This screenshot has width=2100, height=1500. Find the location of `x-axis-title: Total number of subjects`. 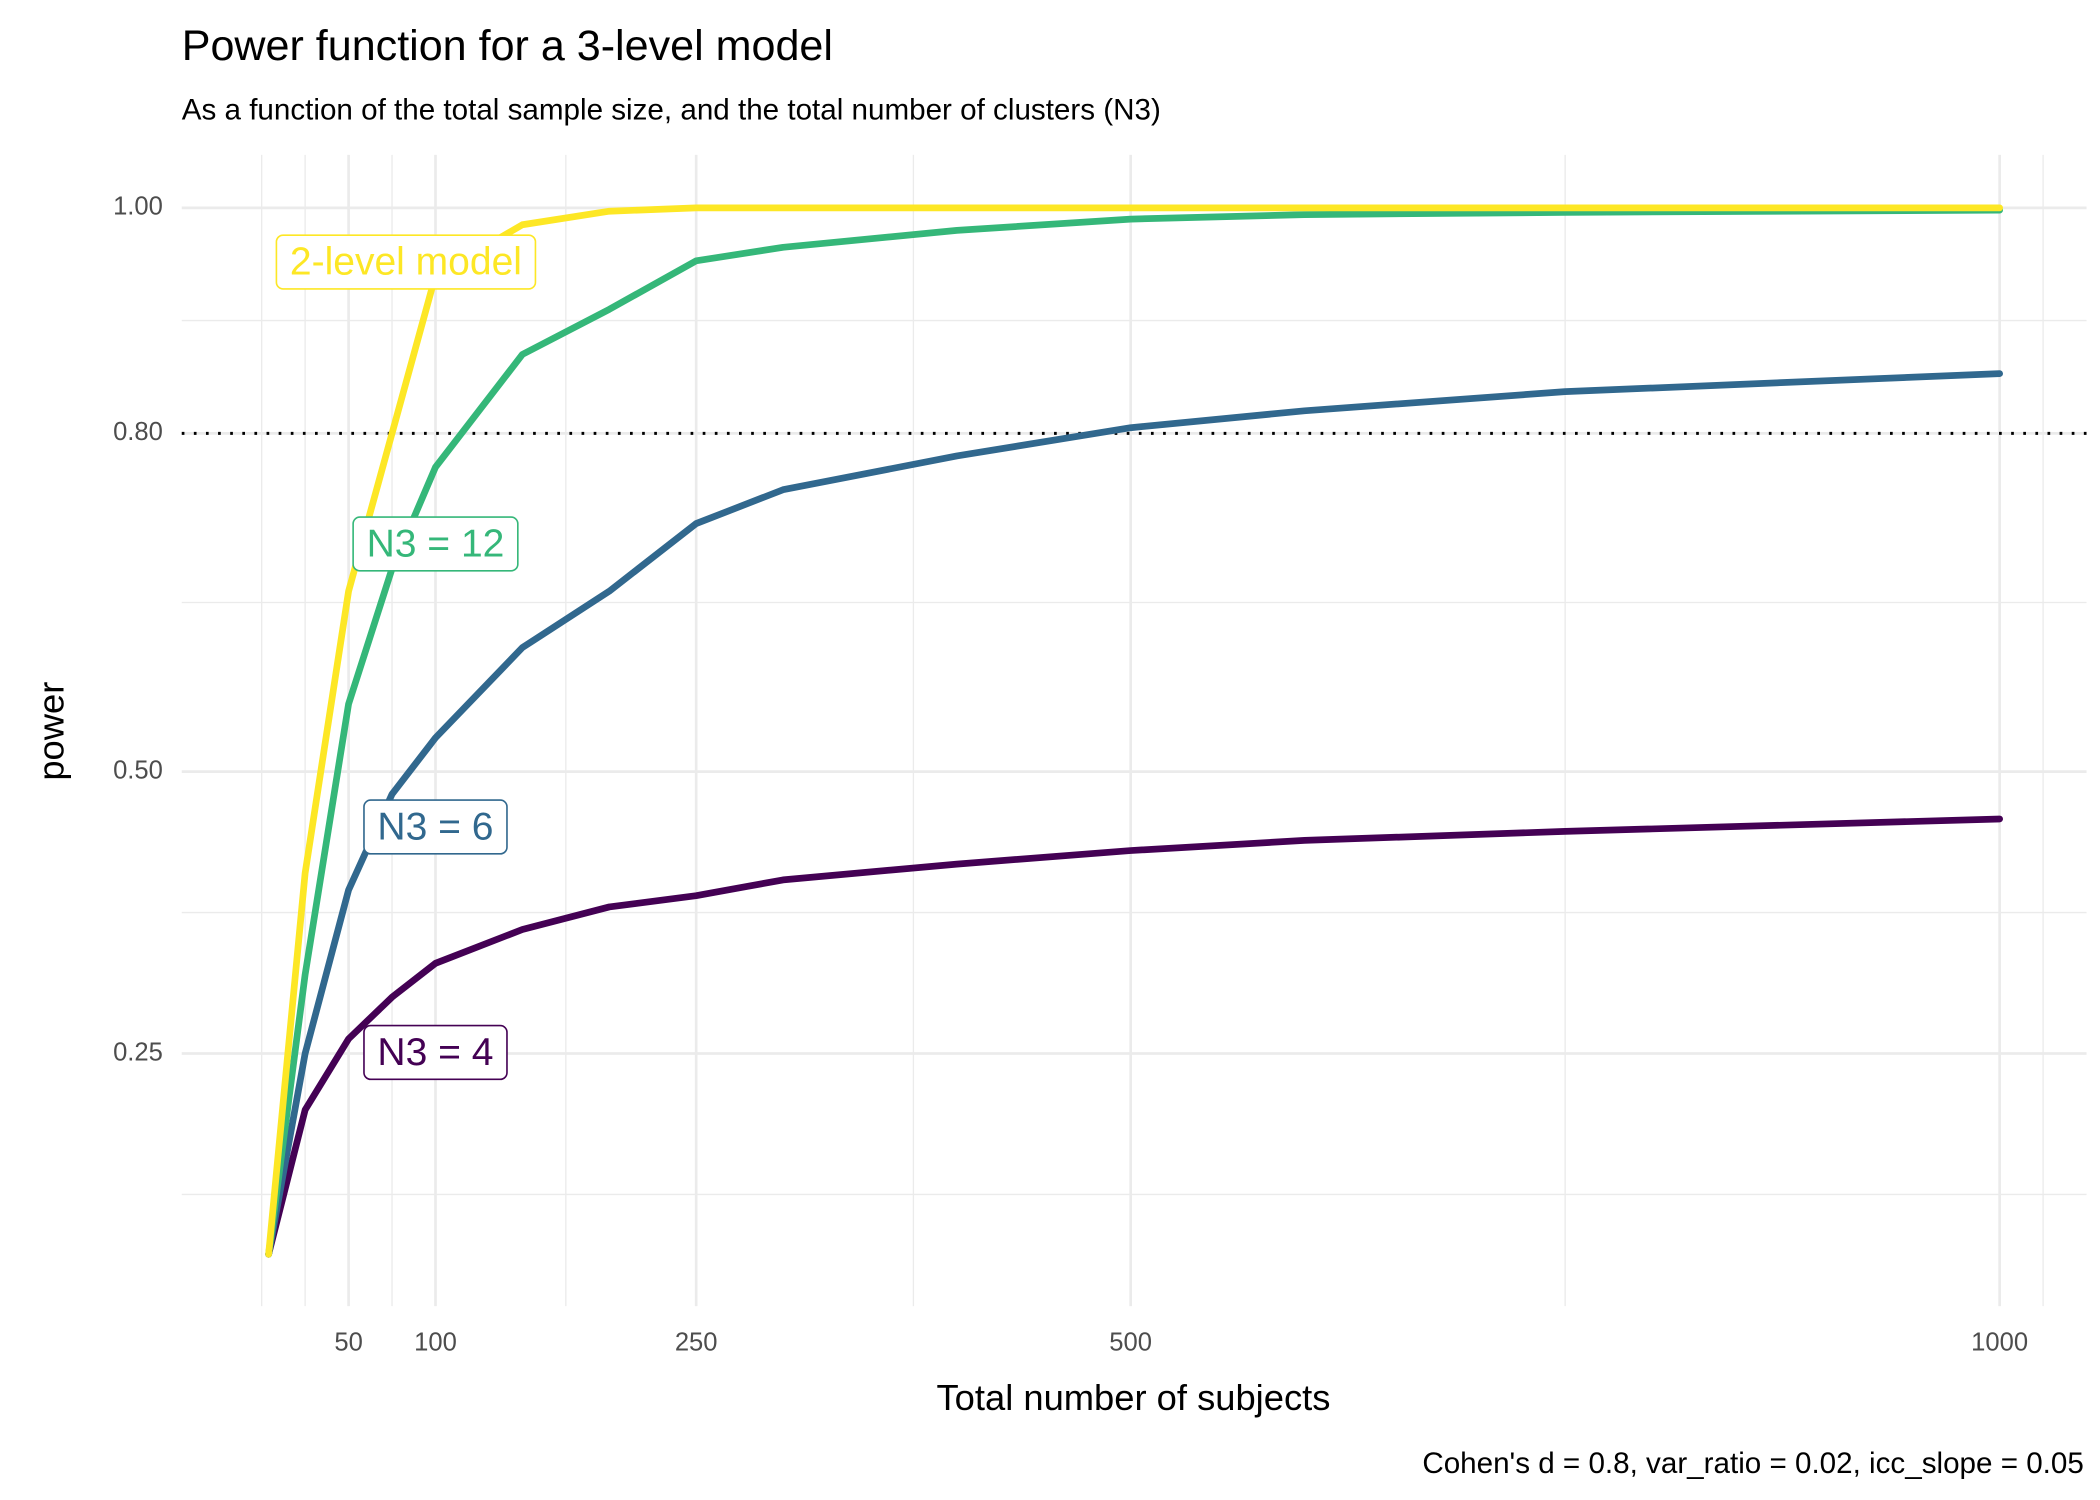

x-axis-title: Total number of subjects is located at coordinates (1134, 1397).